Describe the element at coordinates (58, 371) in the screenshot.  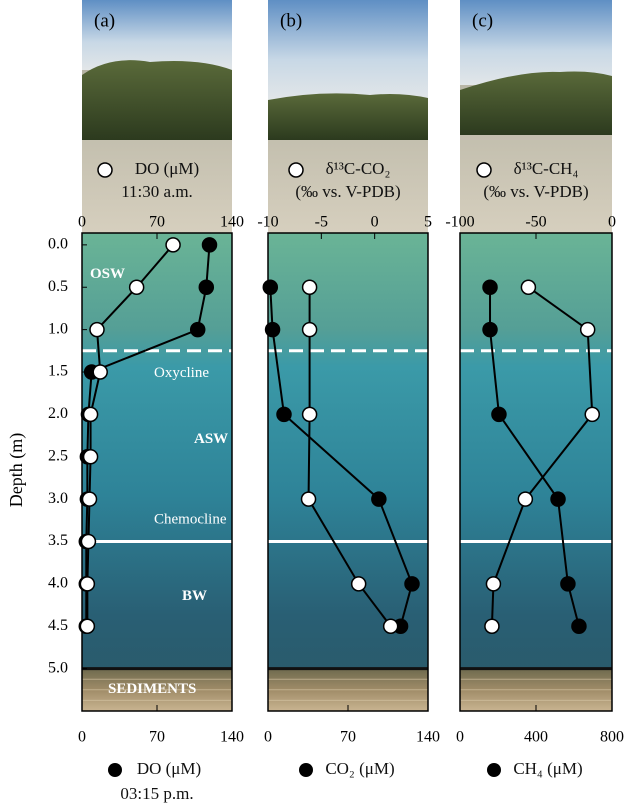
I see `y-tick-label: 1.5` at that location.